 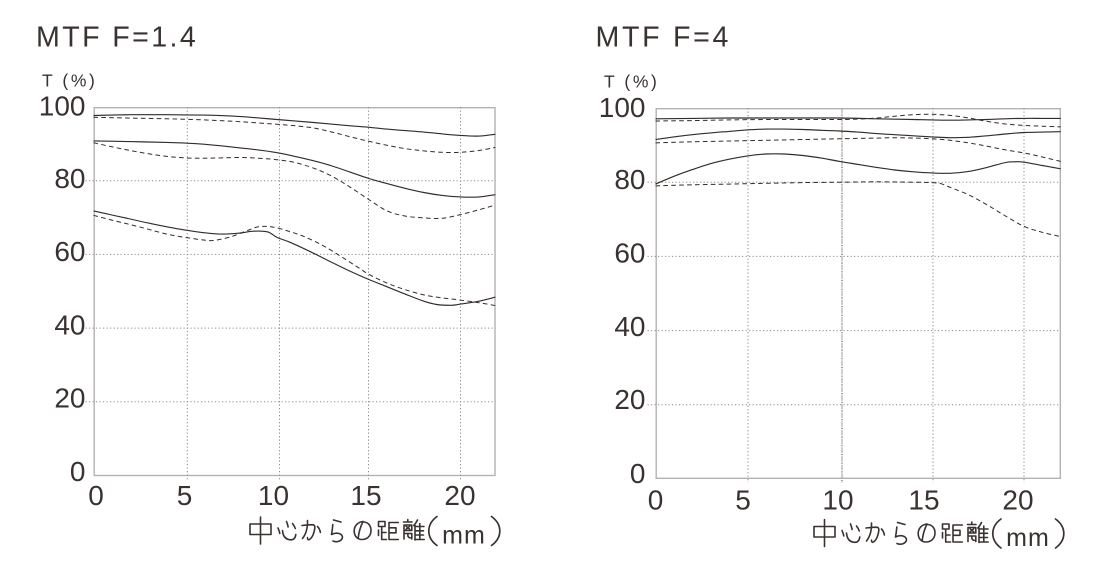 What do you see at coordinates (117, 38) in the screenshot?
I see `svg-text: MTF F=1.4` at bounding box center [117, 38].